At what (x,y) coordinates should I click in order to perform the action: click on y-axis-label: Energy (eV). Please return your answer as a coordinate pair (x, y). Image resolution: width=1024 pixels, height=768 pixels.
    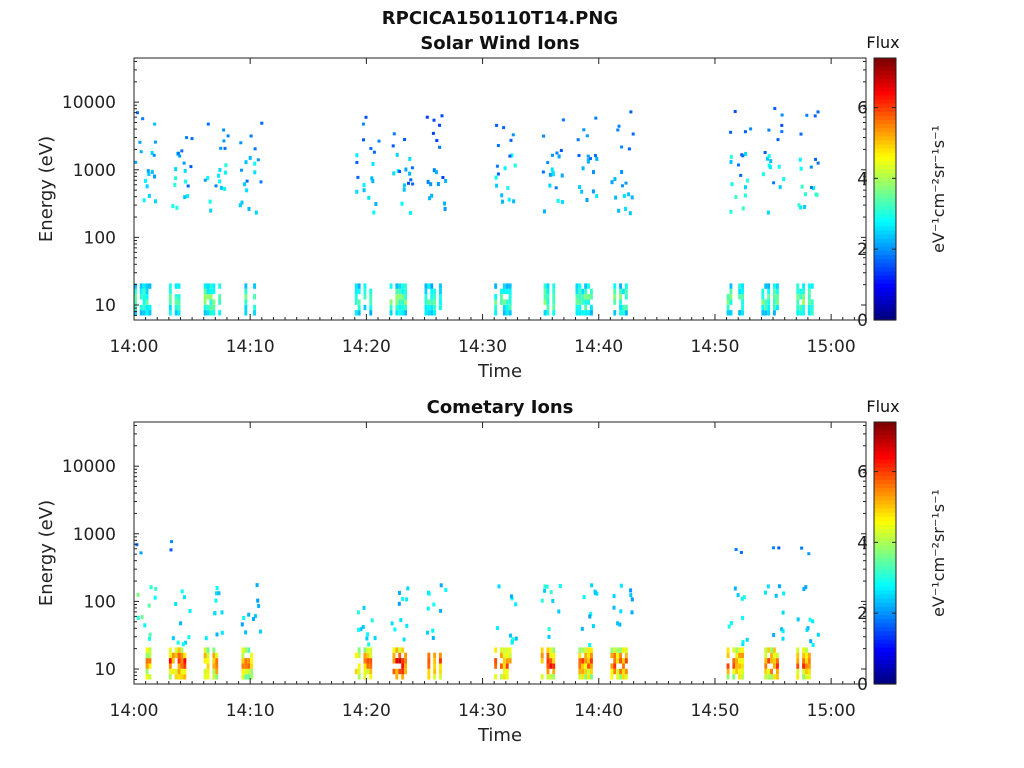
    Looking at the image, I should click on (46, 553).